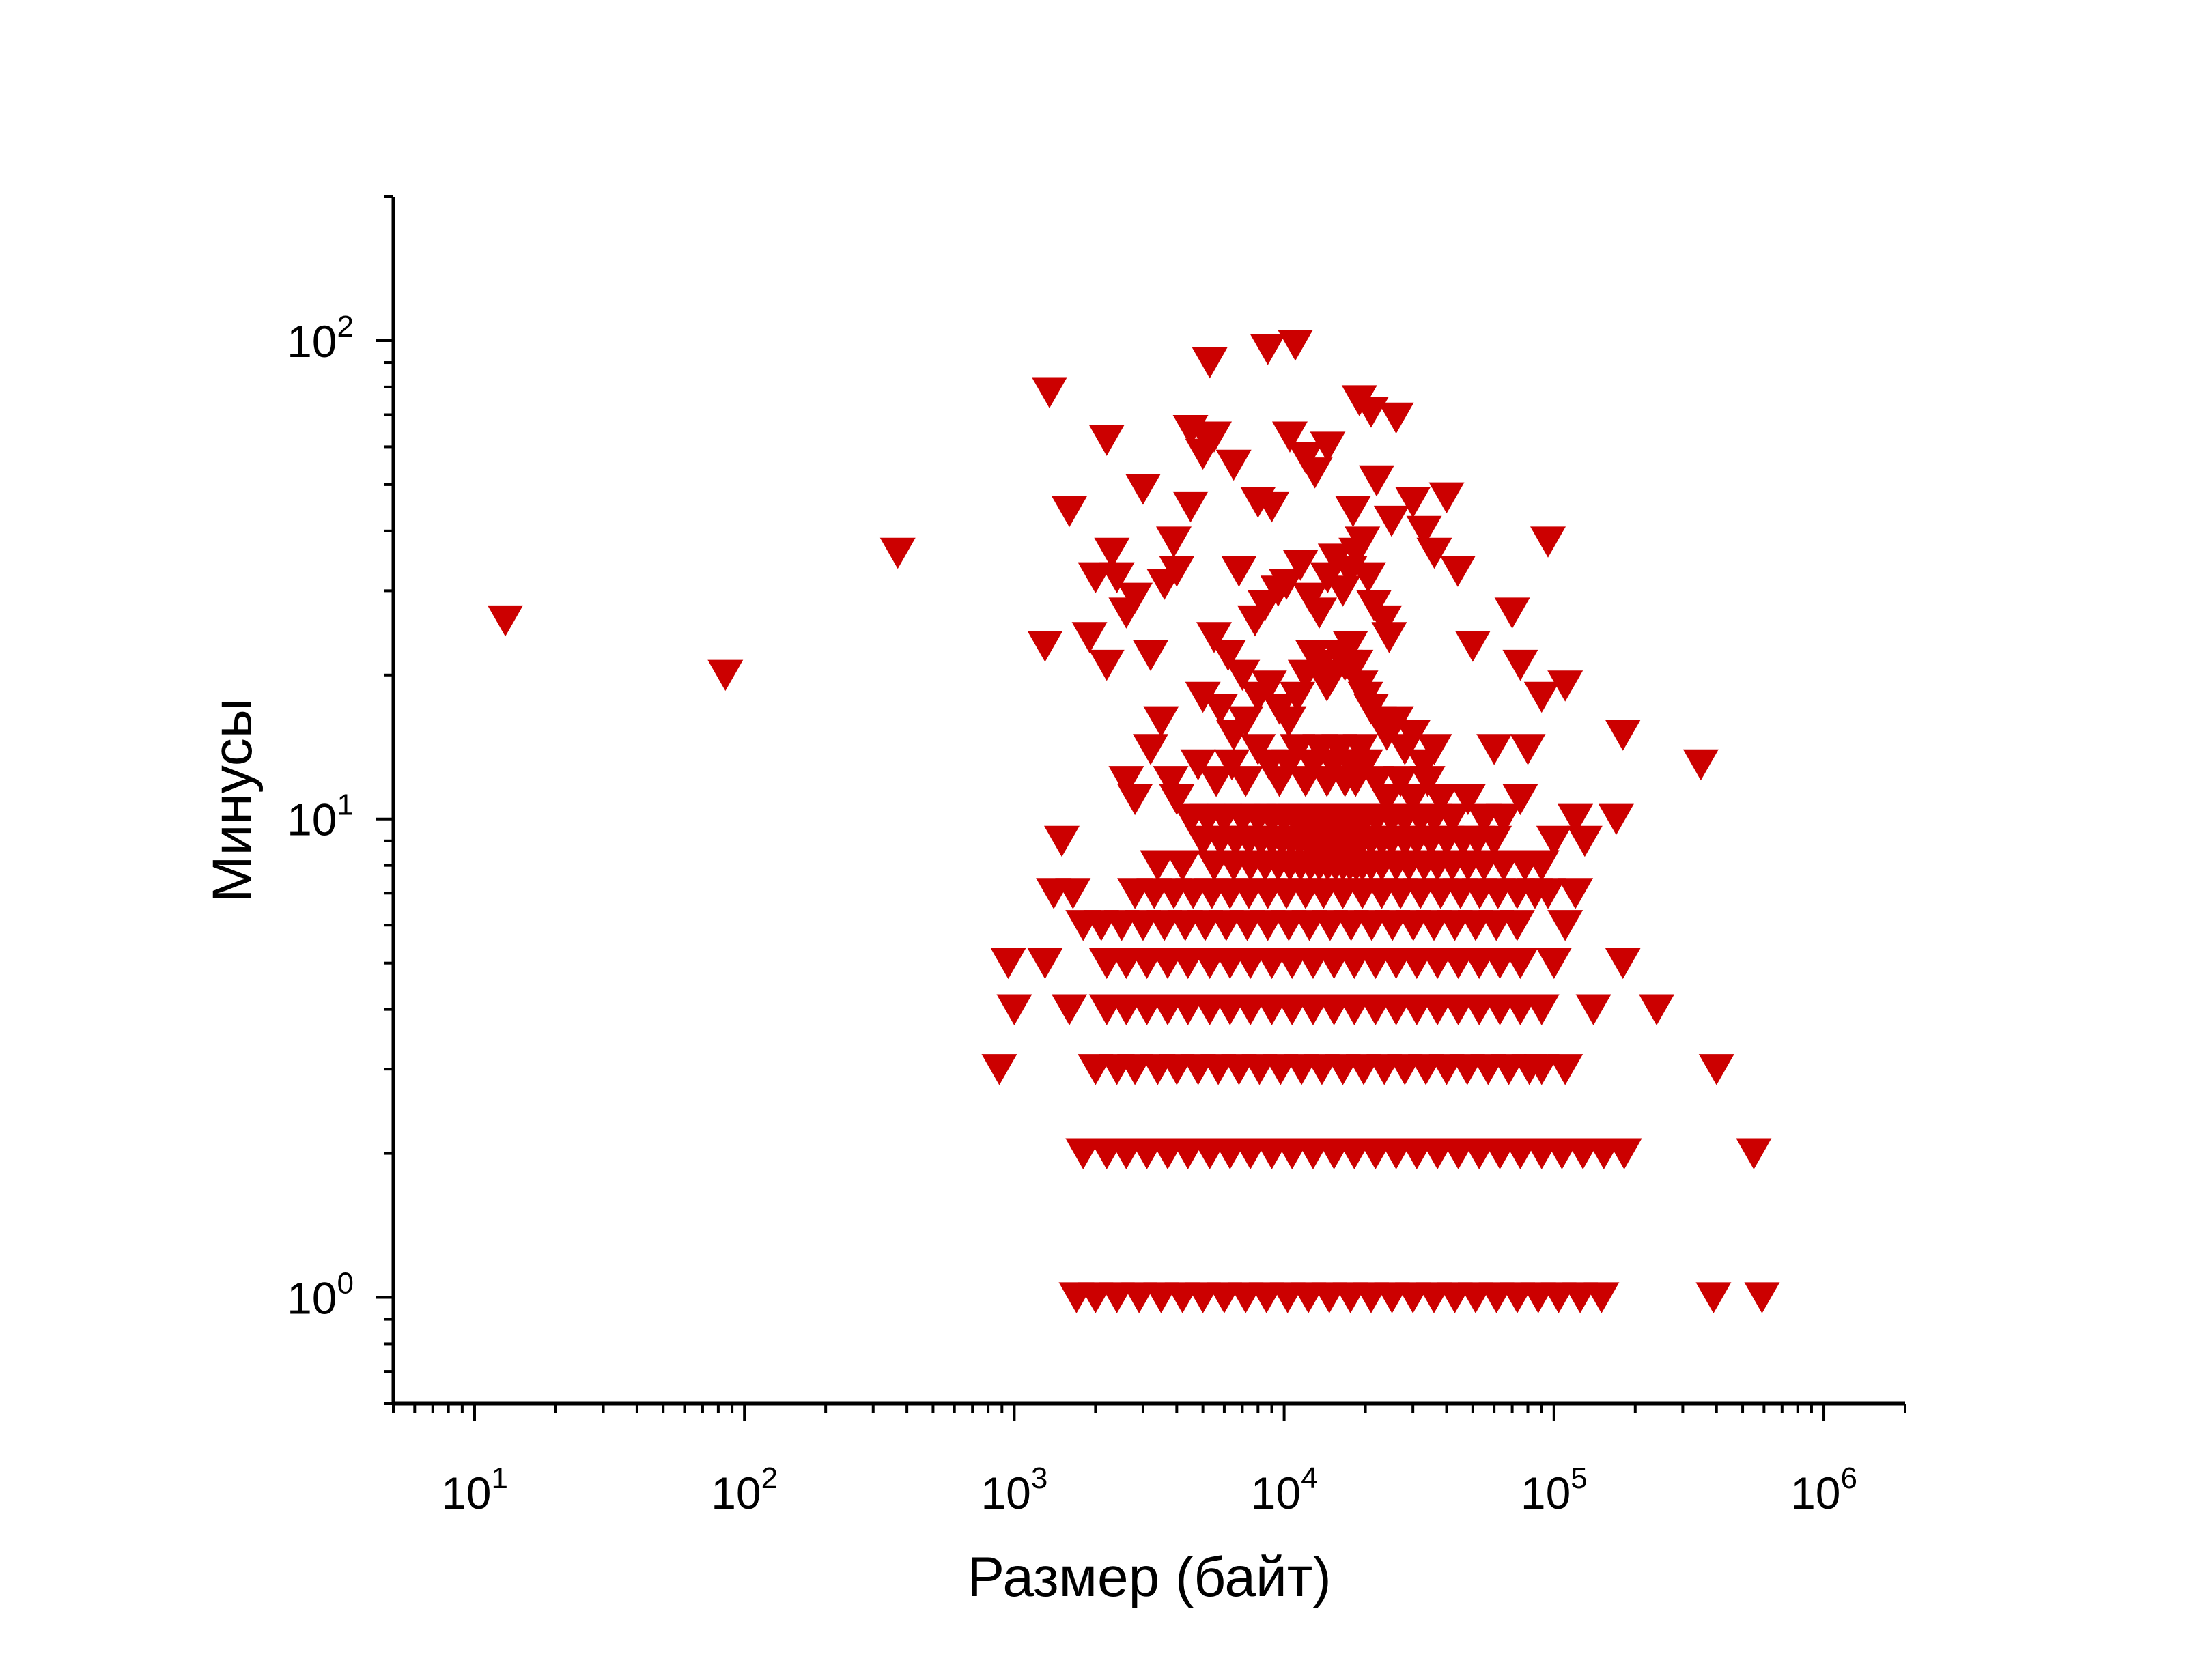 The image size is (2196, 1680). I want to click on x-tick-label: 10², so click(744, 1490).